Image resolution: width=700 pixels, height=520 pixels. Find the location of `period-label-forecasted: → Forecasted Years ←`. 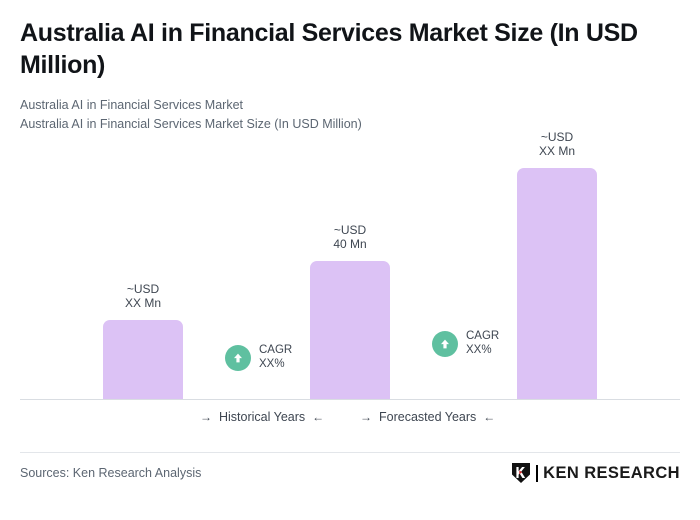

period-label-forecasted: → Forecasted Years ← is located at coordinates (427, 417).